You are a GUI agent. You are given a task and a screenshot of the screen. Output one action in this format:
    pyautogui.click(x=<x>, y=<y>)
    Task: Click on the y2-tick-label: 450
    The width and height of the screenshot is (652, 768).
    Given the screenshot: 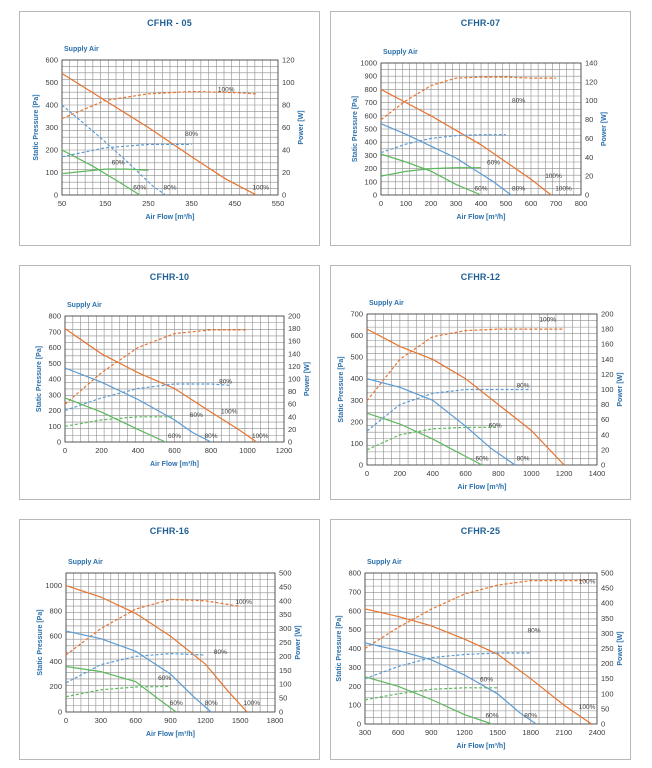 What is the action you would take?
    pyautogui.click(x=285, y=586)
    